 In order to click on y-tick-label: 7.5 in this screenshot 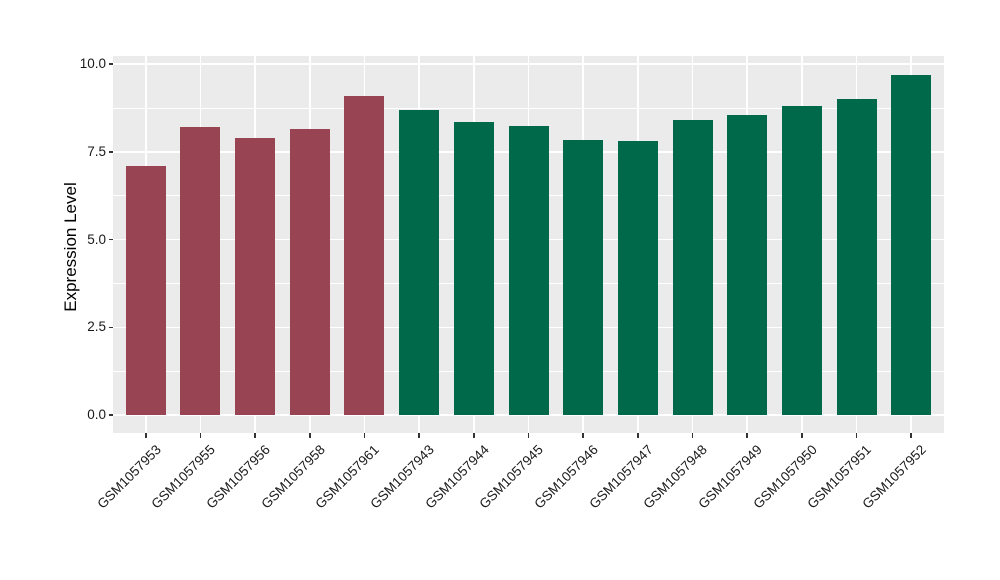, I will do `click(96, 151)`.